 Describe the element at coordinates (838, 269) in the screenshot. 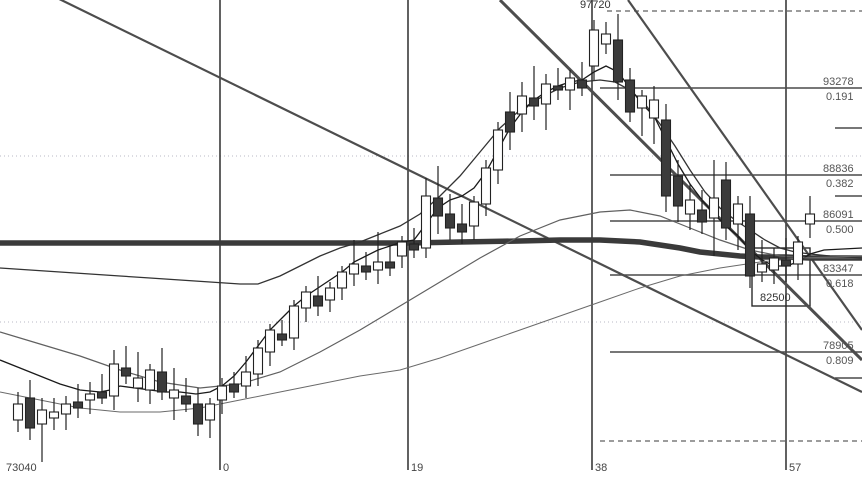

I see `fib-price-0618: 83347` at that location.